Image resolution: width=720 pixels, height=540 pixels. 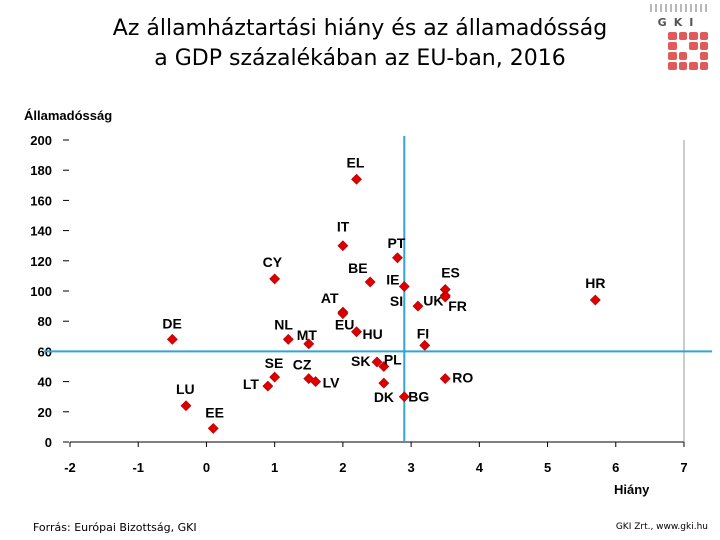 I want to click on x-axis-title: Hiány, so click(x=632, y=489).